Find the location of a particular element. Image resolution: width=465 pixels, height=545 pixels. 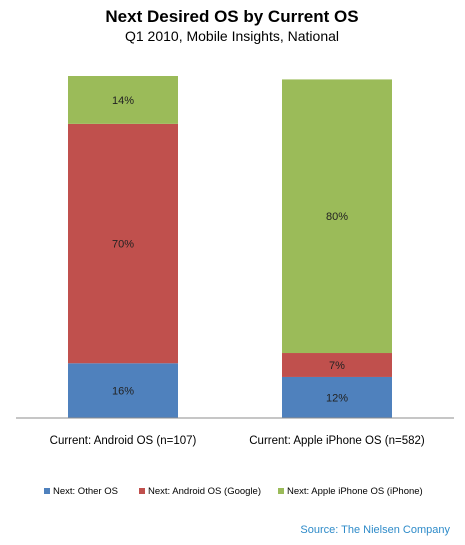

data-label-c1-s1: 7% is located at coordinates (337, 366).